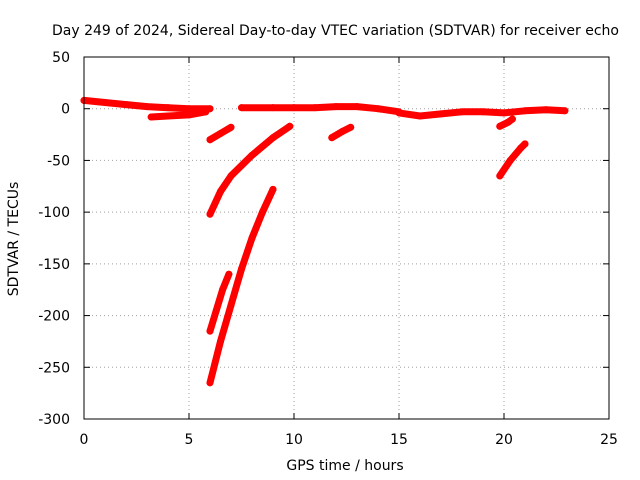  I want to click on x-tick-label: 0, so click(84, 440).